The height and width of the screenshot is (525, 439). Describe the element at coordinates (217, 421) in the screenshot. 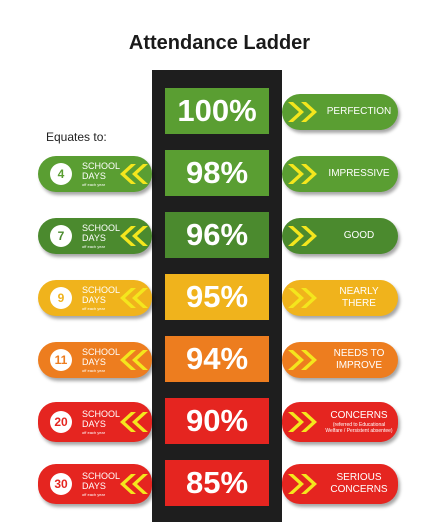

I see `rung-90: 90%` at that location.